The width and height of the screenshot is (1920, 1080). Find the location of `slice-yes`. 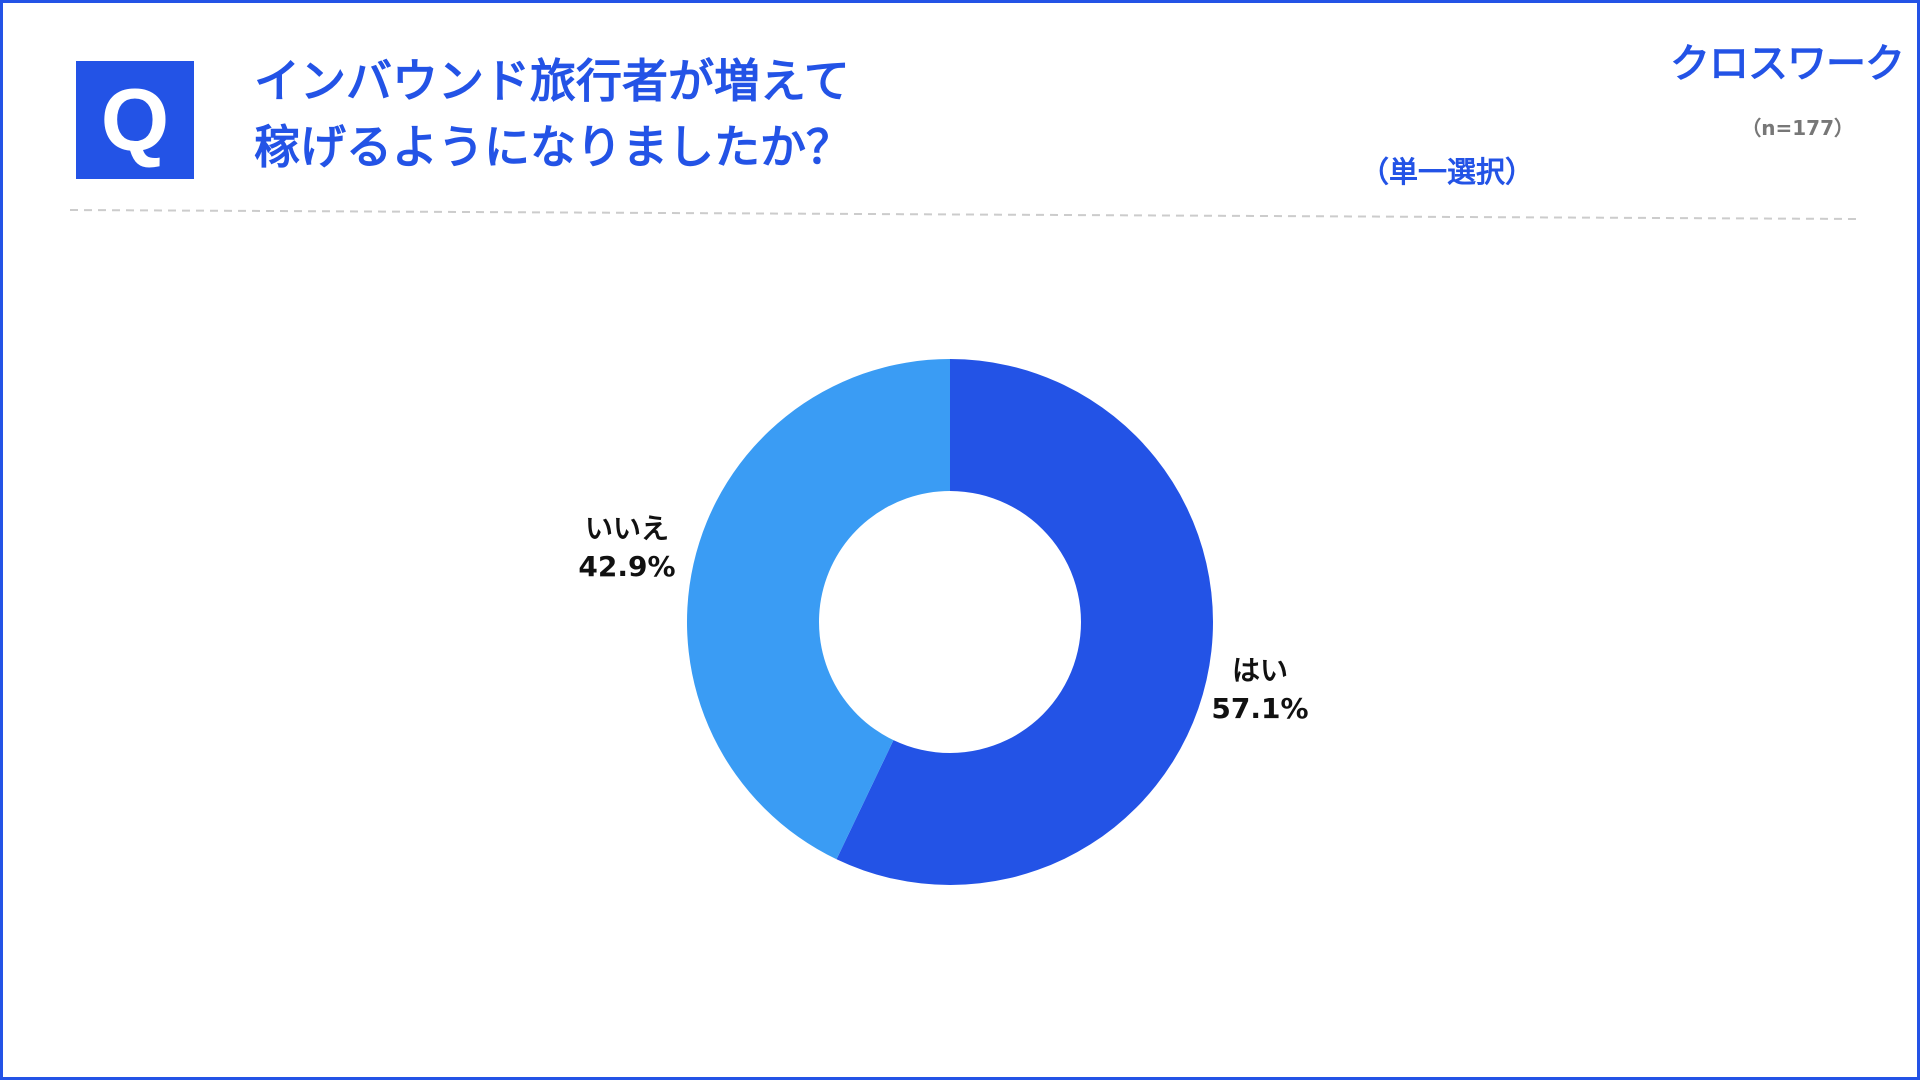

slice-yes is located at coordinates (1024, 622).